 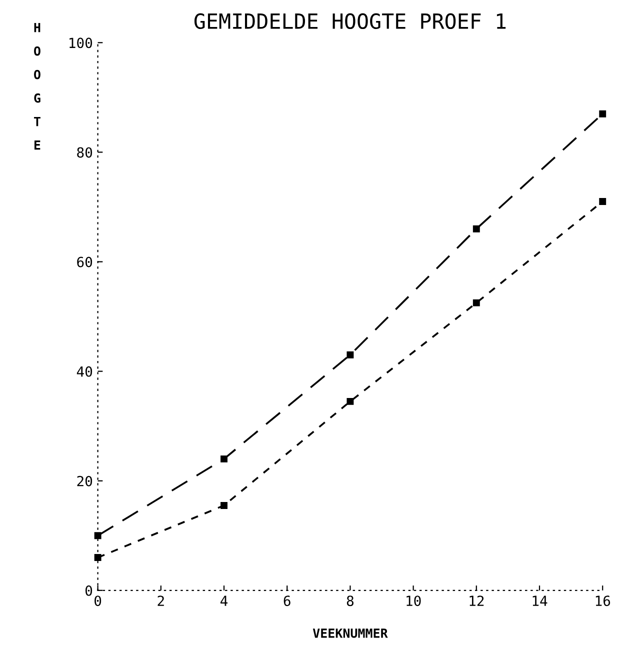 What do you see at coordinates (224, 601) in the screenshot?
I see `x-tick-label: 4` at bounding box center [224, 601].